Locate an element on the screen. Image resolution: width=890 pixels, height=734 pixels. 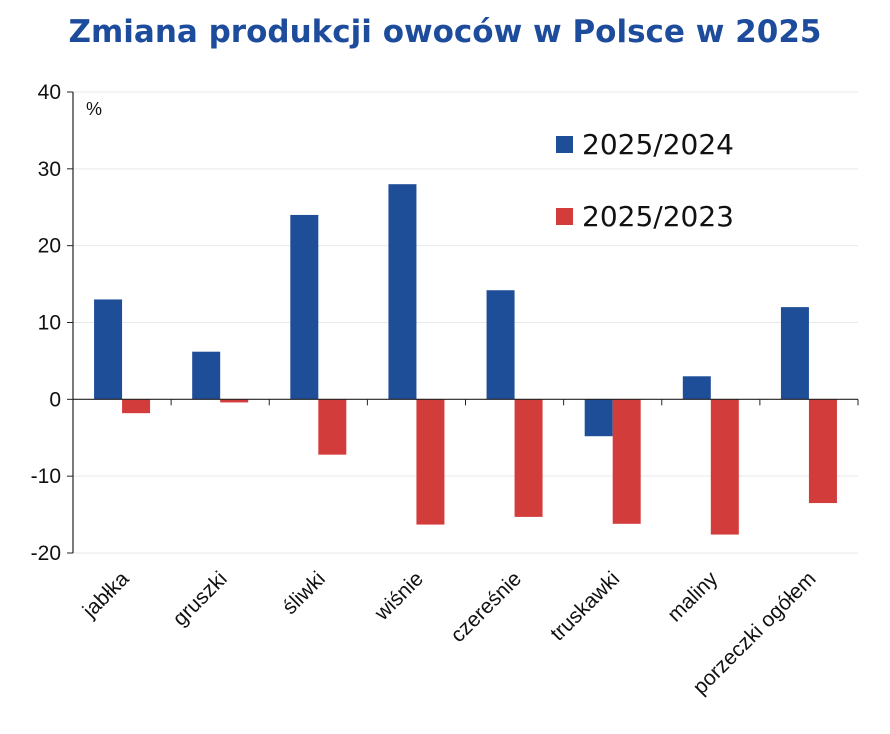
category-label: truskawki is located at coordinates (585, 606).